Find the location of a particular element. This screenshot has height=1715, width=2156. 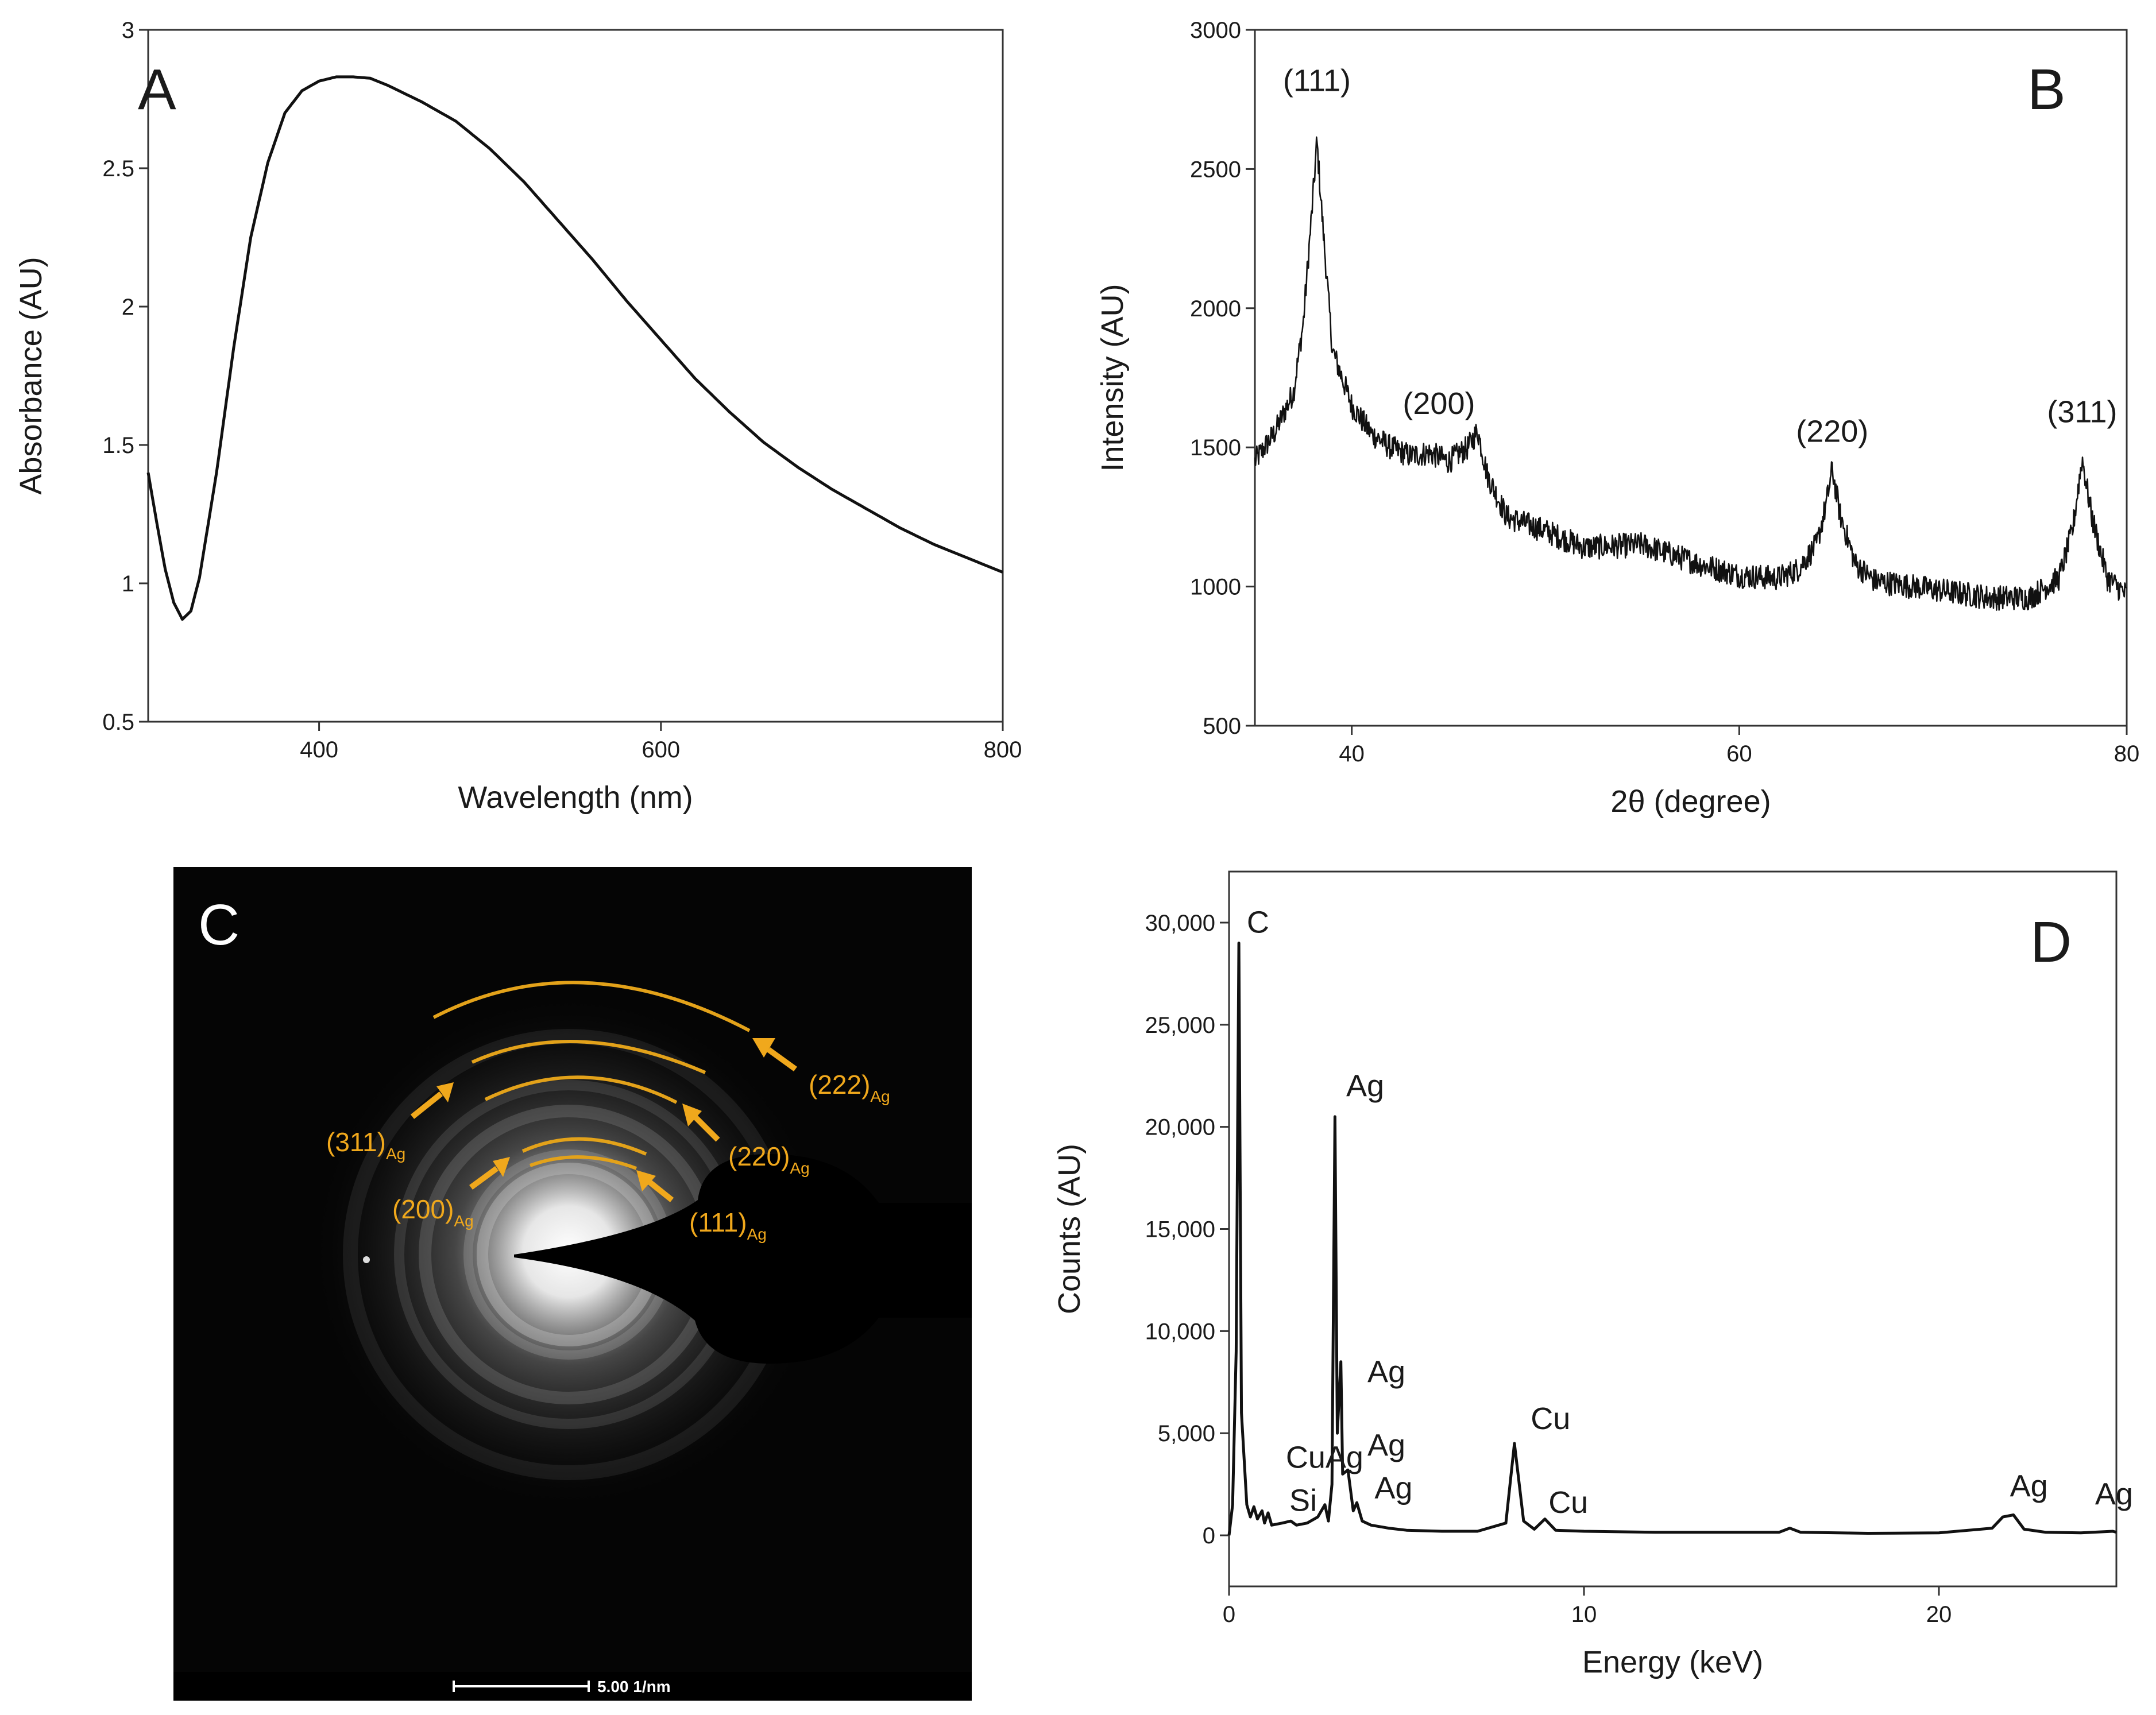

x-axis-label-b: 2θ (degree) is located at coordinates (1690, 801).